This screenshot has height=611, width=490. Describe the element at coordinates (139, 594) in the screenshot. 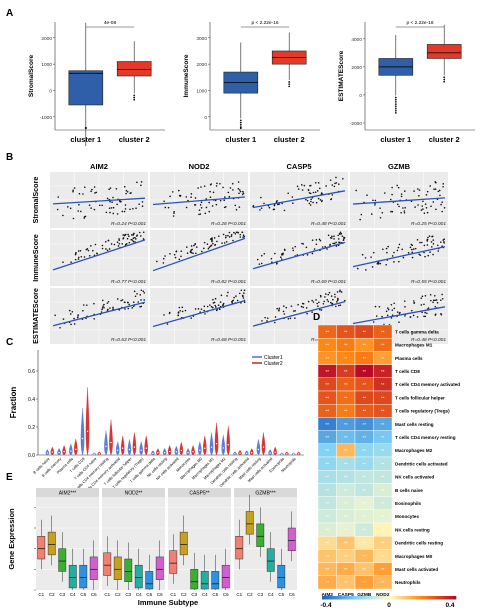

I see `x-tick-label: C4` at that location.